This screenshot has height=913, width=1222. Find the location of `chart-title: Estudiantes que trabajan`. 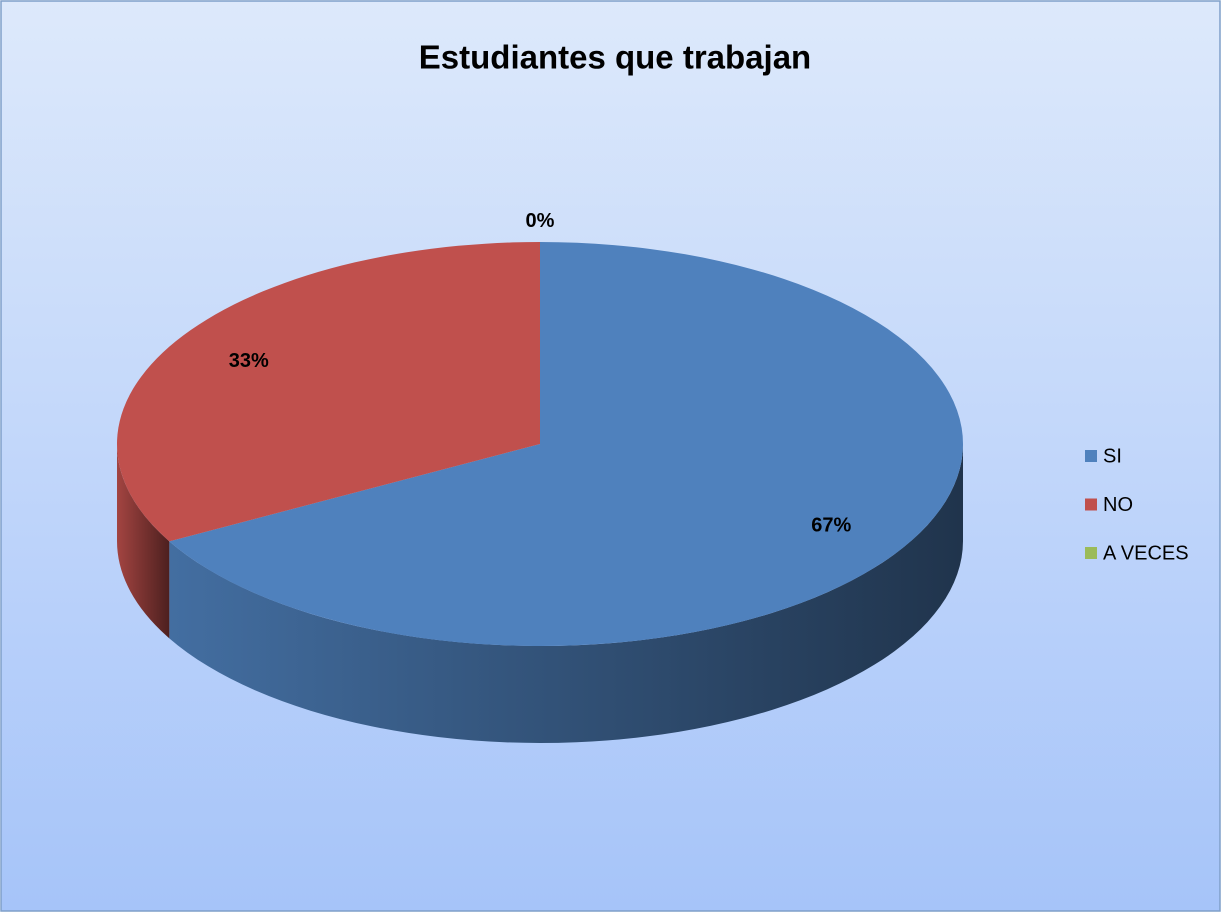

chart-title: Estudiantes que trabajan is located at coordinates (615, 57).